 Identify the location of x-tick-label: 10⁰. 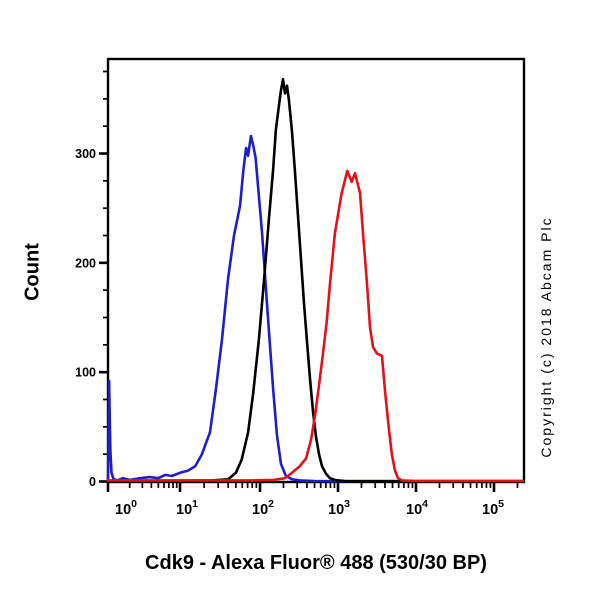
(126, 508).